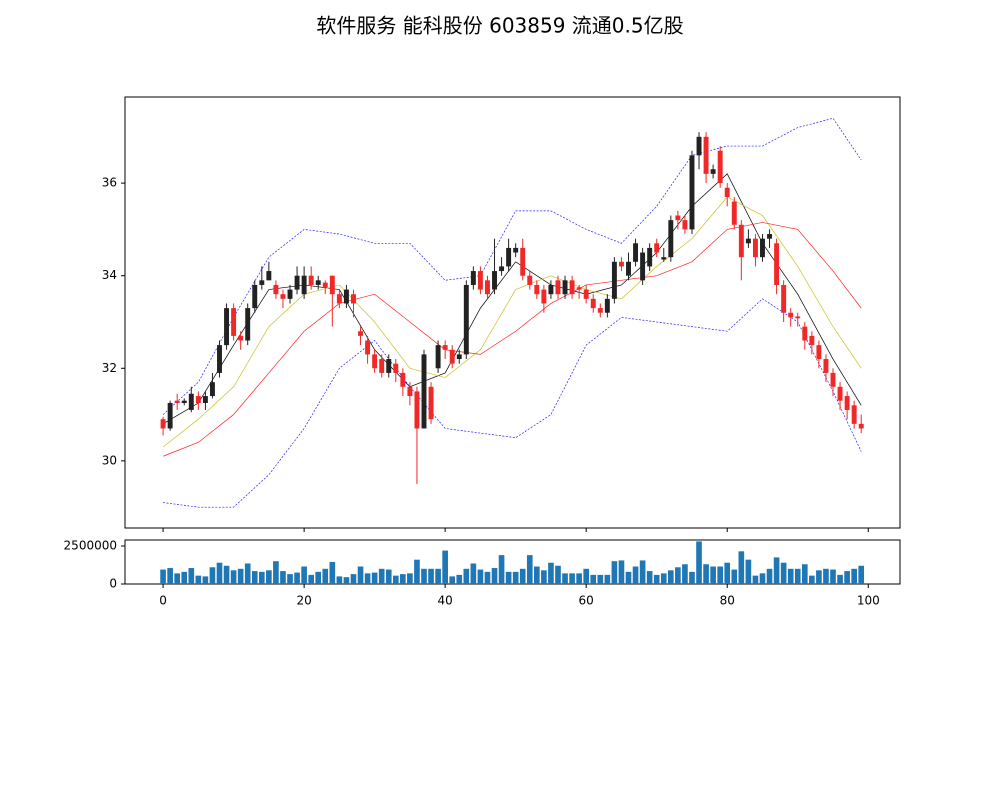 This screenshot has height=800, width=1000. What do you see at coordinates (109, 460) in the screenshot?
I see `y-tick-label: 30` at bounding box center [109, 460].